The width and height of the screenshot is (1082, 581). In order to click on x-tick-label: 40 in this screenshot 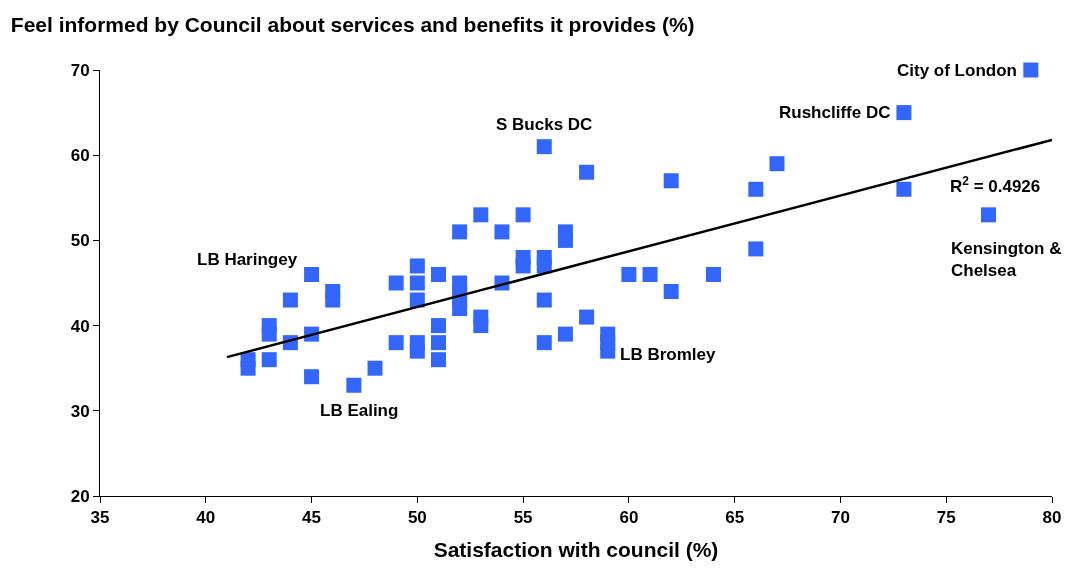, I will do `click(206, 518)`.